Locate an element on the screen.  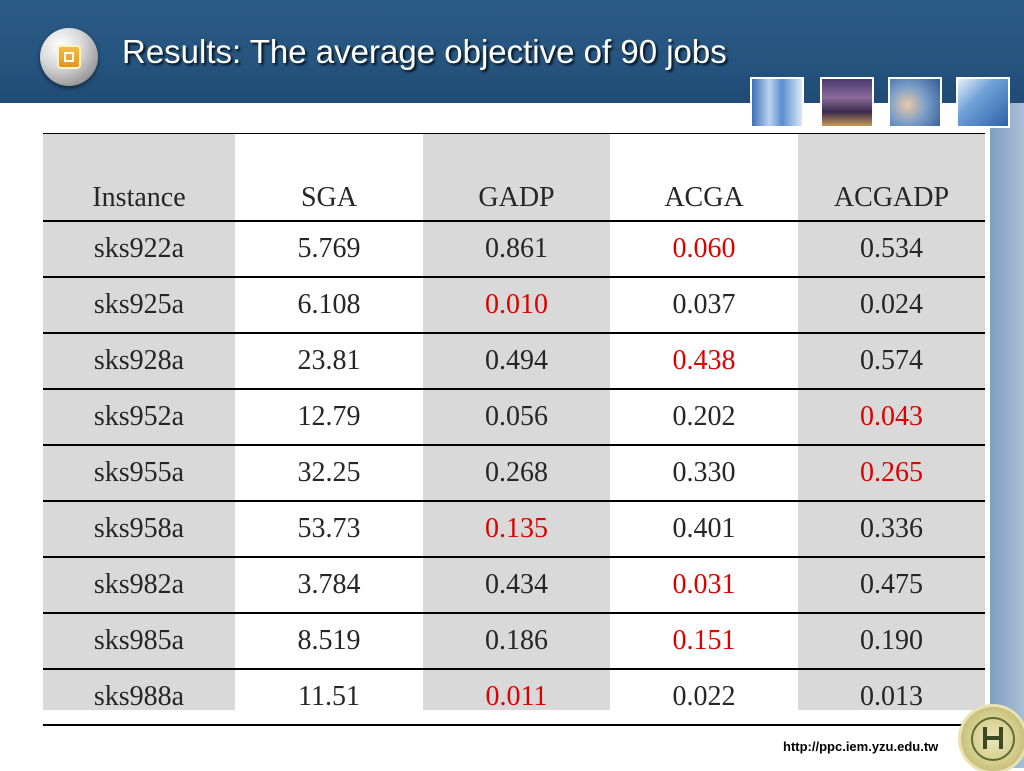
cell-acga: 0.401 is located at coordinates (704, 529).